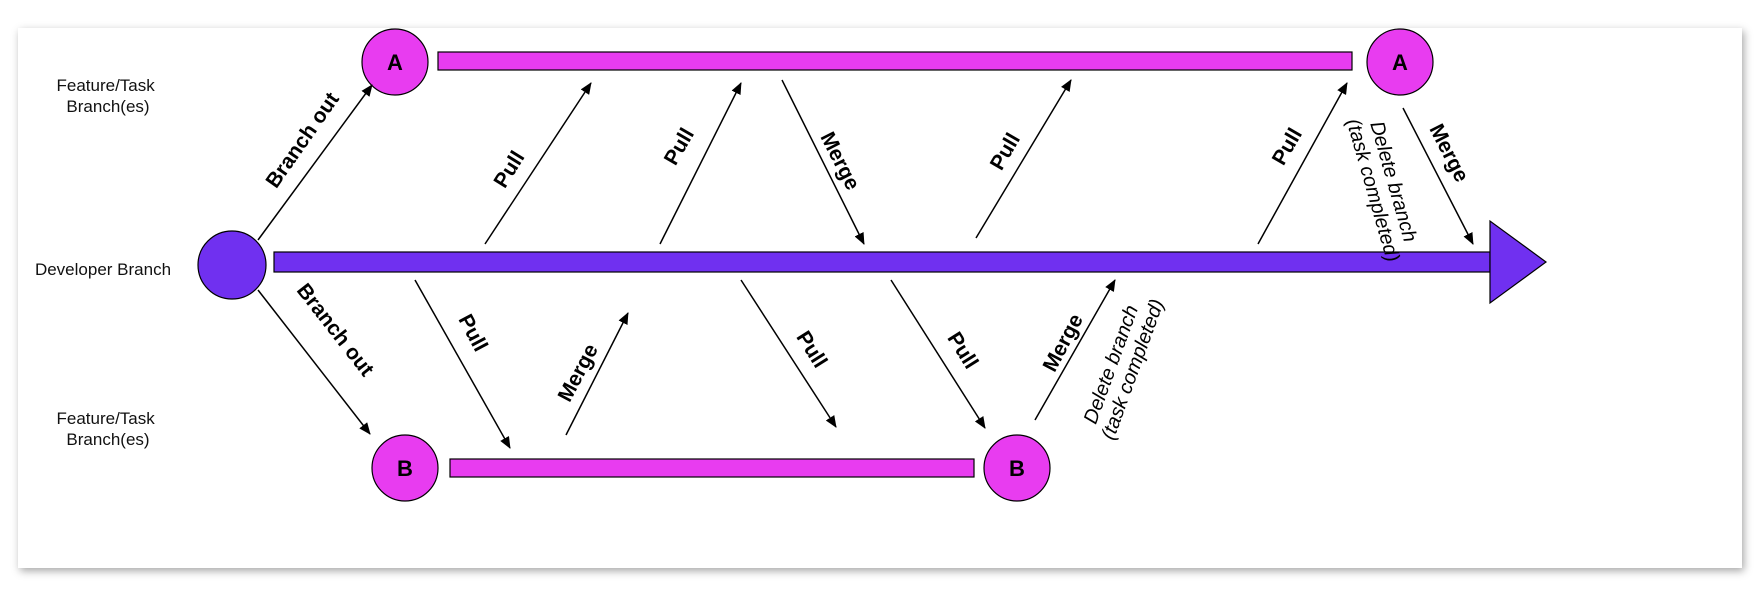  I want to click on pull-label-7: Pull, so click(963, 350).